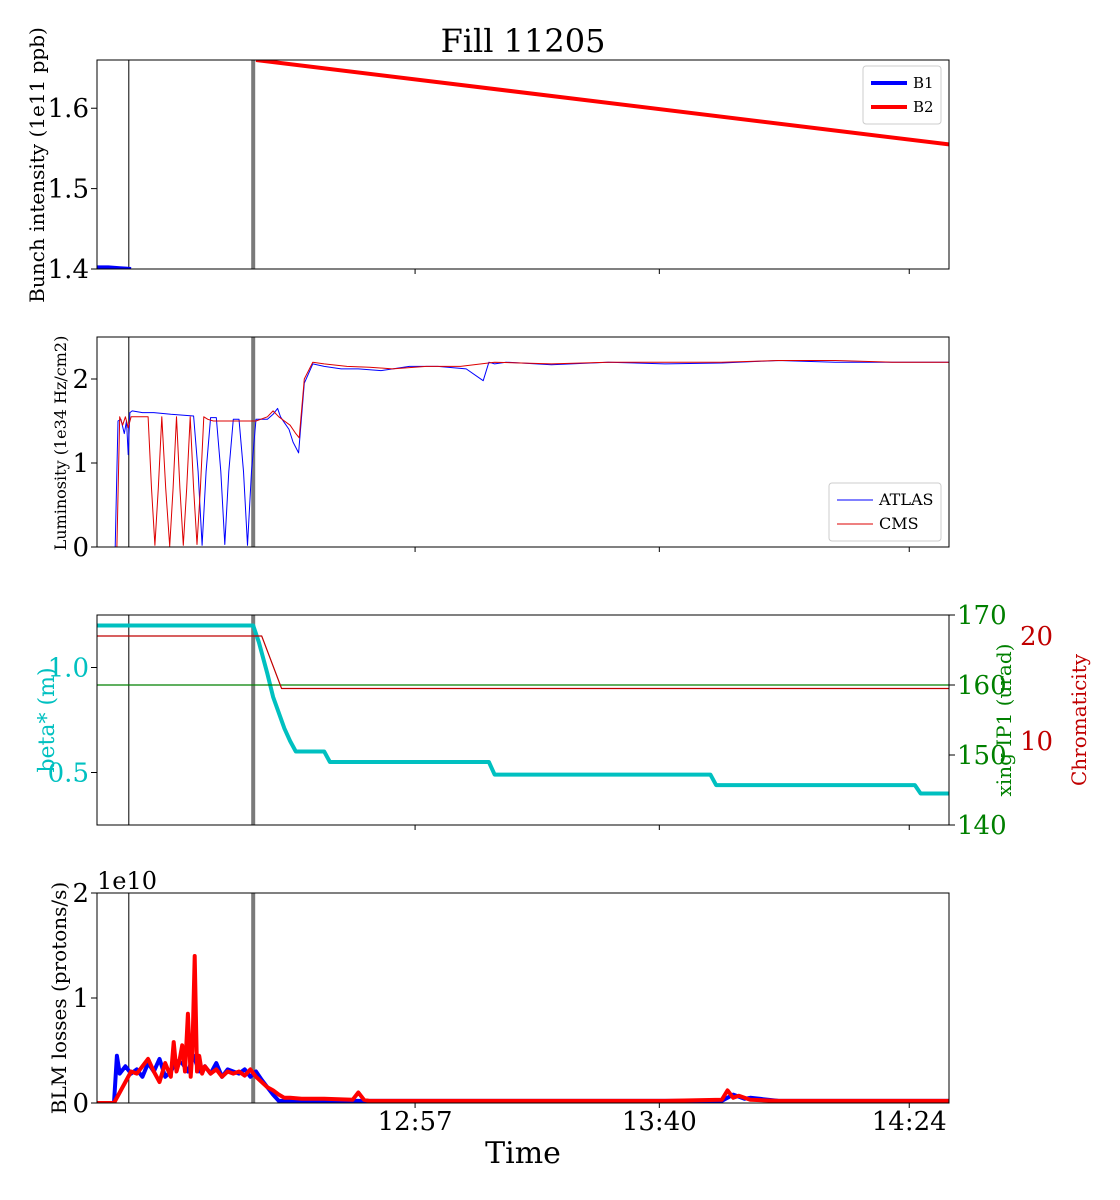 The width and height of the screenshot is (1120, 1200). What do you see at coordinates (523, 709) in the screenshot?
I see `optics-series-beta-` at bounding box center [523, 709].